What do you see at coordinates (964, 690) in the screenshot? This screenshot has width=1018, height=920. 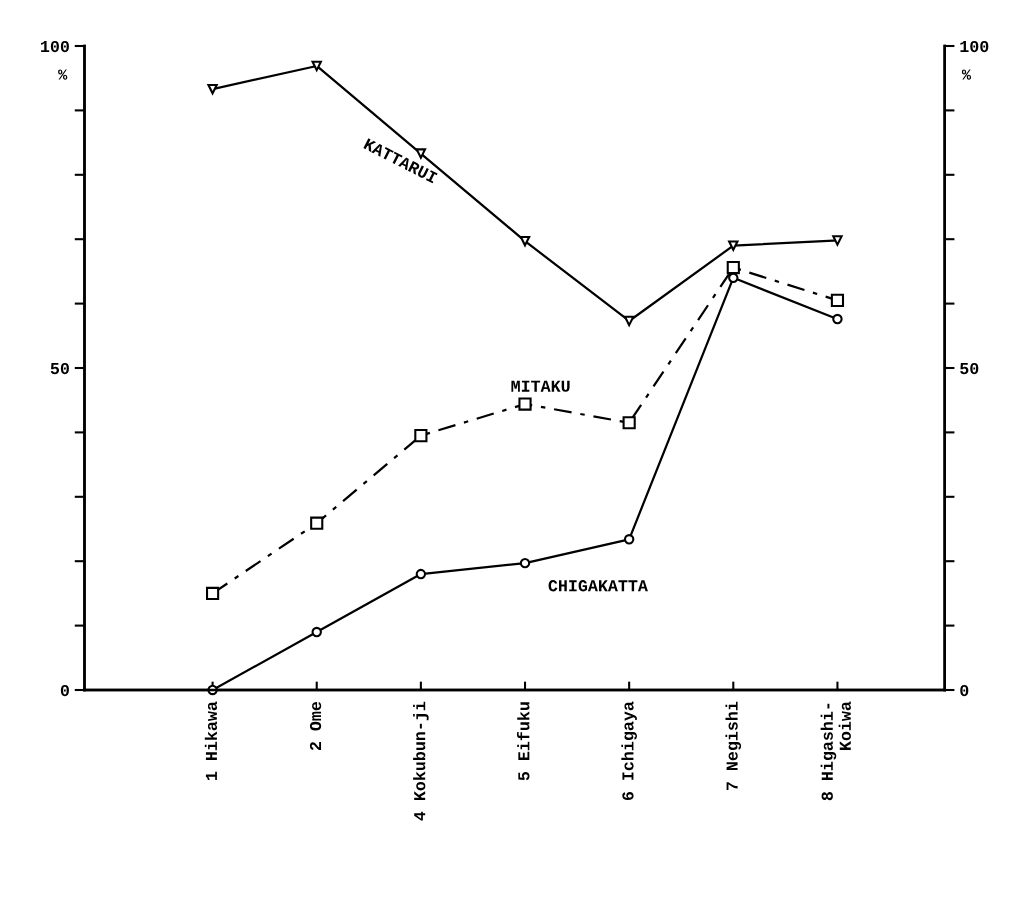 I see `y2-tick-label: 0` at bounding box center [964, 690].